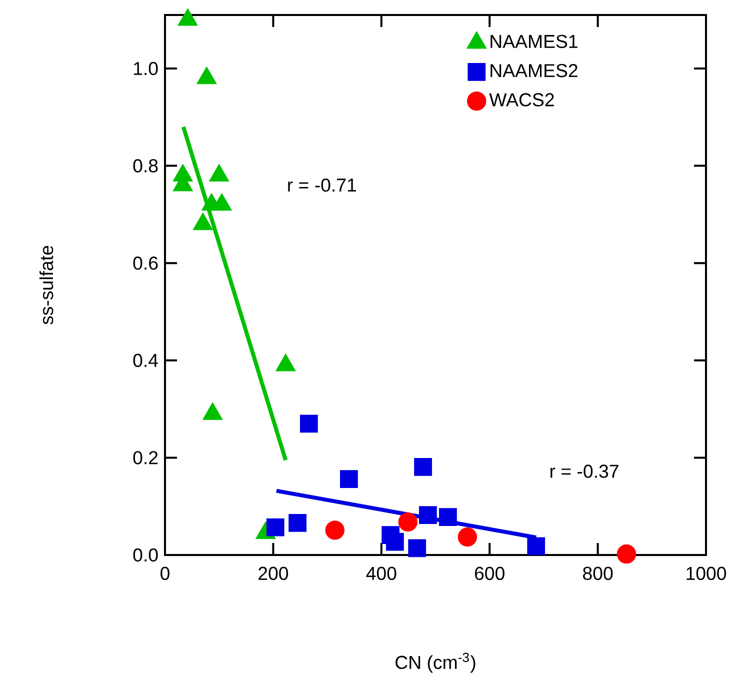 The height and width of the screenshot is (690, 740). I want to click on annotation: r = -0.71, so click(322, 185).